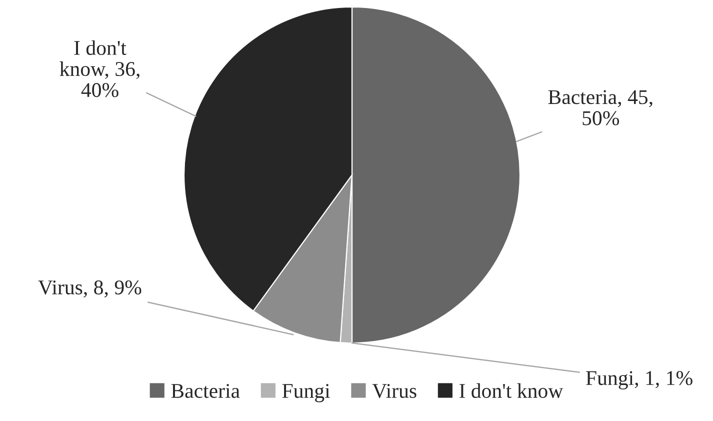 This screenshot has height=421, width=713. Describe the element at coordinates (205, 391) in the screenshot. I see `legend-label: Bacteria` at that location.